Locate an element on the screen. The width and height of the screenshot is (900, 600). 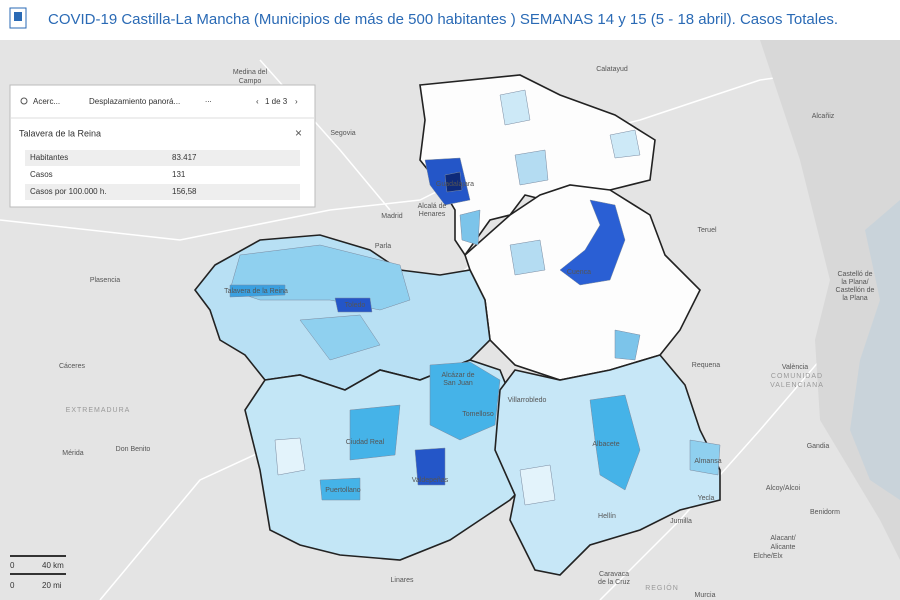
sea is located at coordinates (875, 350).